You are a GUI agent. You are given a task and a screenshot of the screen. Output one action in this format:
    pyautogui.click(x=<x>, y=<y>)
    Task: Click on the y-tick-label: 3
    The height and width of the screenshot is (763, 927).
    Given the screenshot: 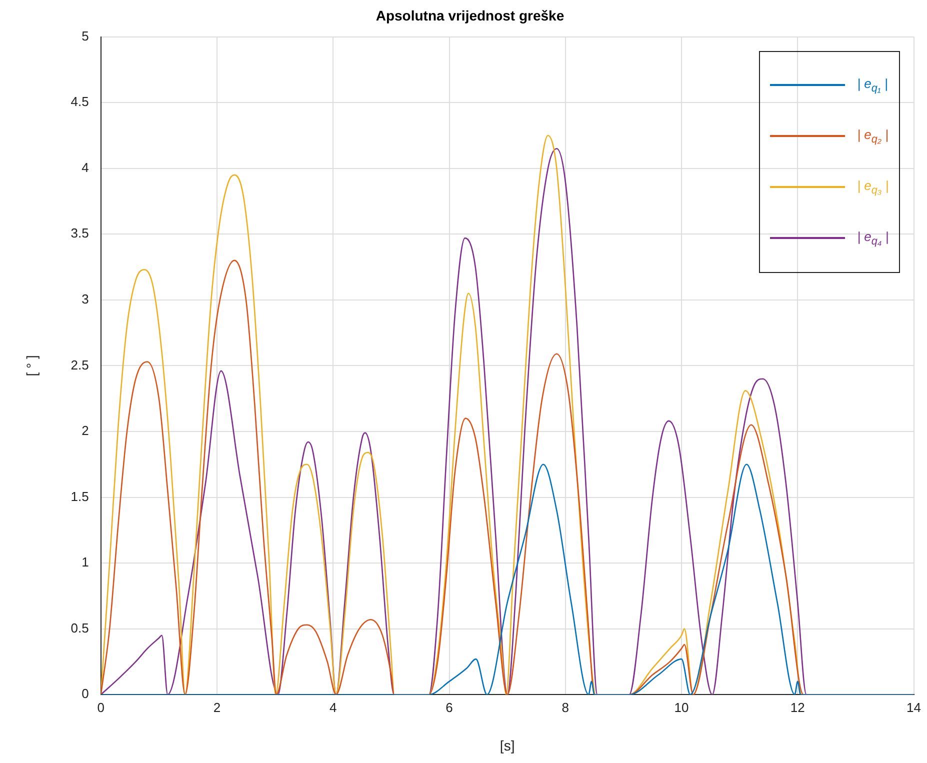 What is the action you would take?
    pyautogui.click(x=85, y=299)
    